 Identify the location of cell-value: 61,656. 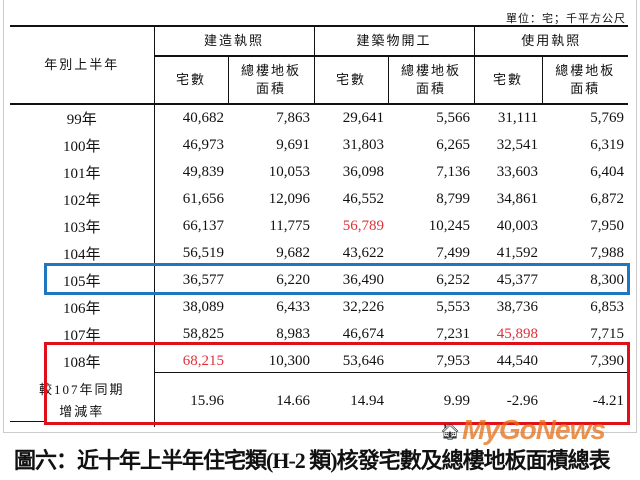
(203, 199).